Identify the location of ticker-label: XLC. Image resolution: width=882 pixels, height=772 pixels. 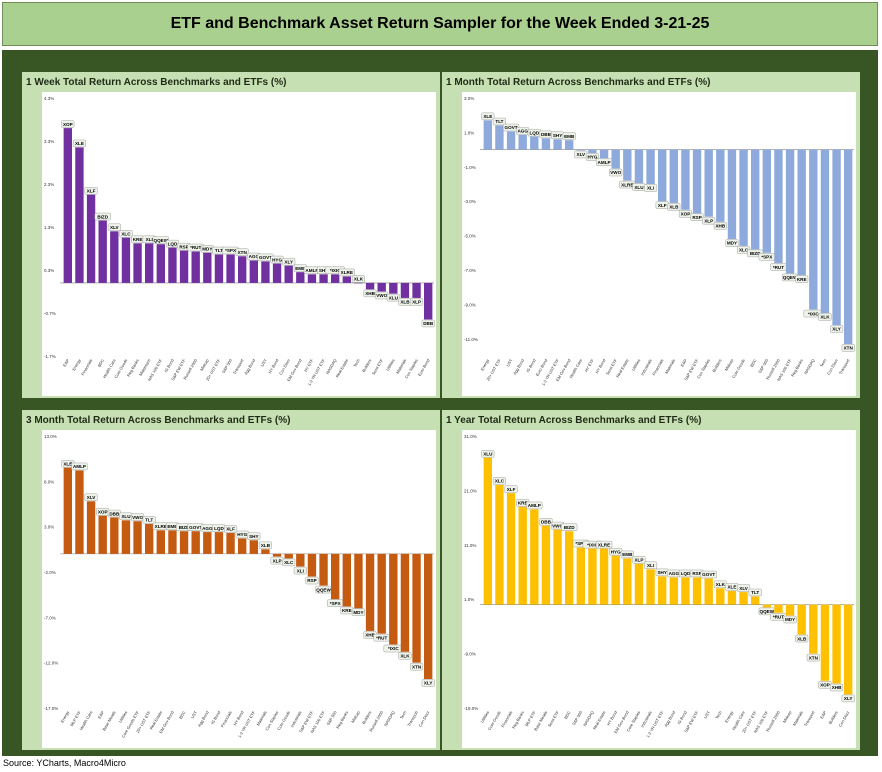
(289, 562).